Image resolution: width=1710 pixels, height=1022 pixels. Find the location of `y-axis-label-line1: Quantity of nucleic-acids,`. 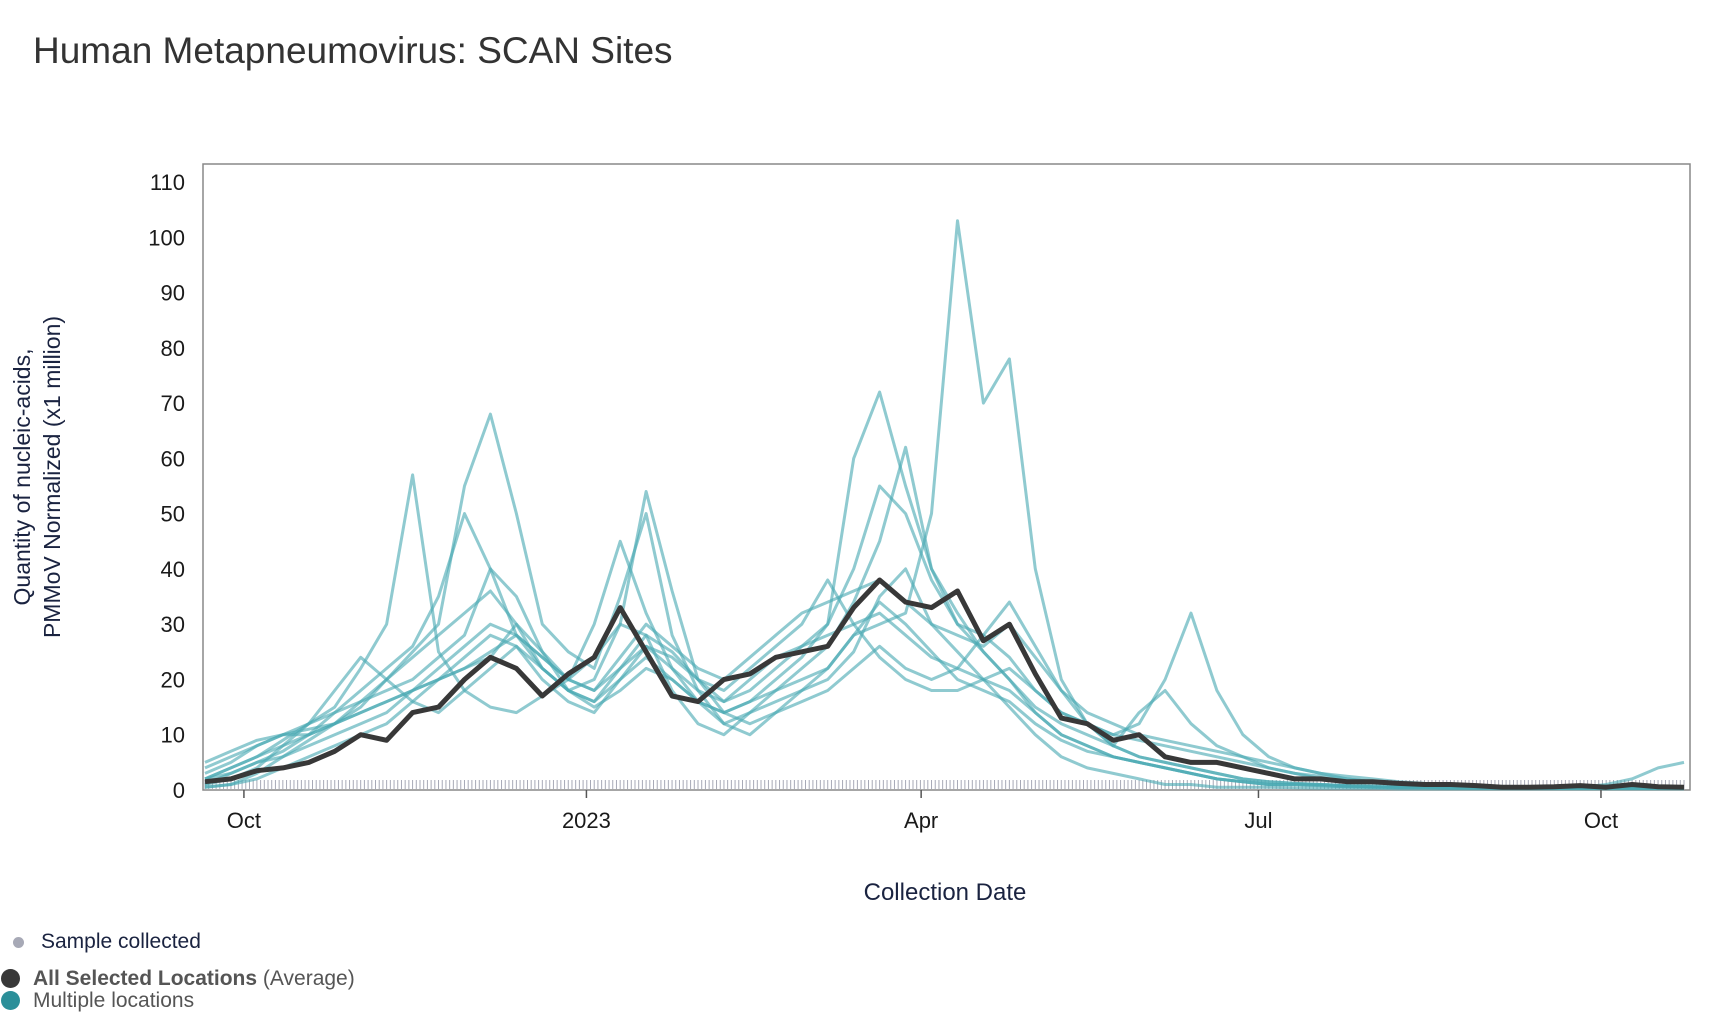

y-axis-label-line1: Quantity of nucleic-acids, is located at coordinates (22, 477).